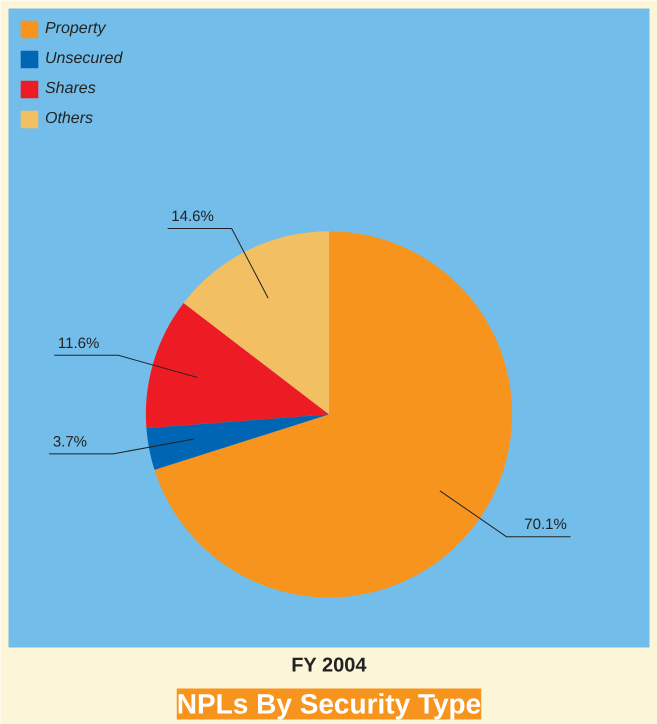 Image resolution: width=657 pixels, height=724 pixels. Describe the element at coordinates (75, 29) in the screenshot. I see `legend-label: Property` at that location.